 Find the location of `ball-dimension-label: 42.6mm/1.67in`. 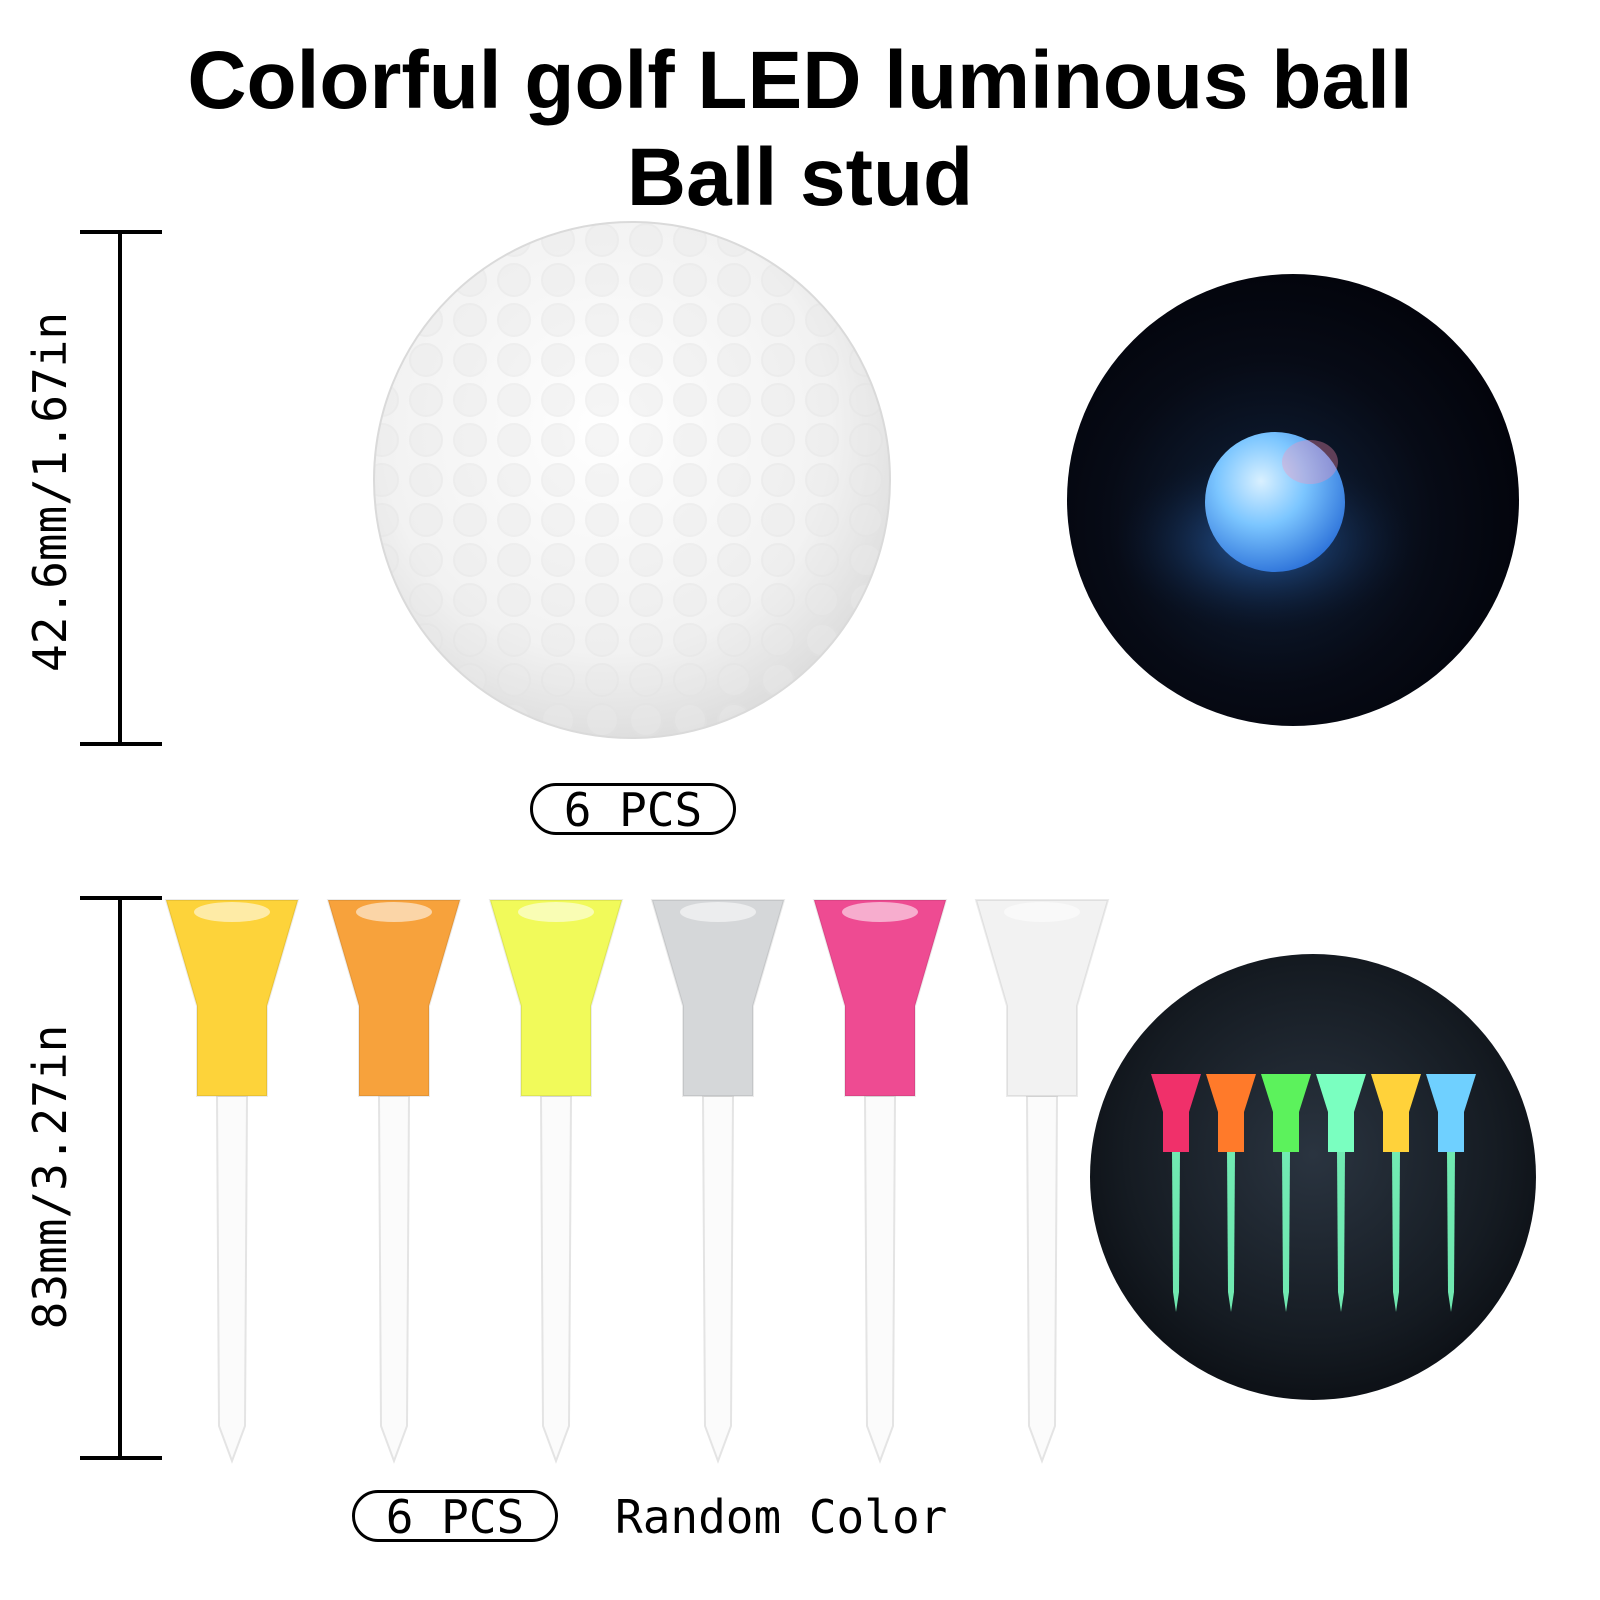

ball-dimension-label: 42.6mm/1.67in is located at coordinates (50, 491).